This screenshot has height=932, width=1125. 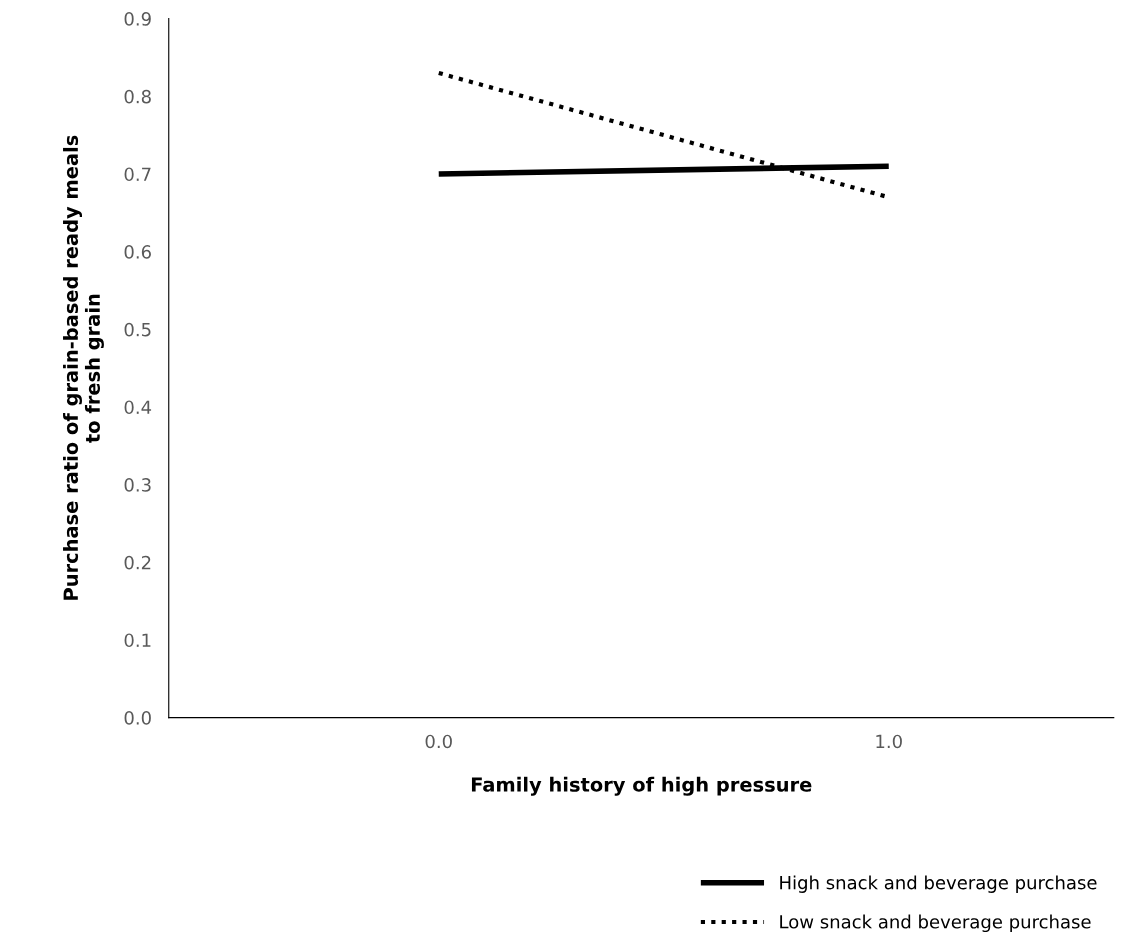 What do you see at coordinates (935, 923) in the screenshot?
I see `legend-label: Low snack and beverage purchase` at bounding box center [935, 923].